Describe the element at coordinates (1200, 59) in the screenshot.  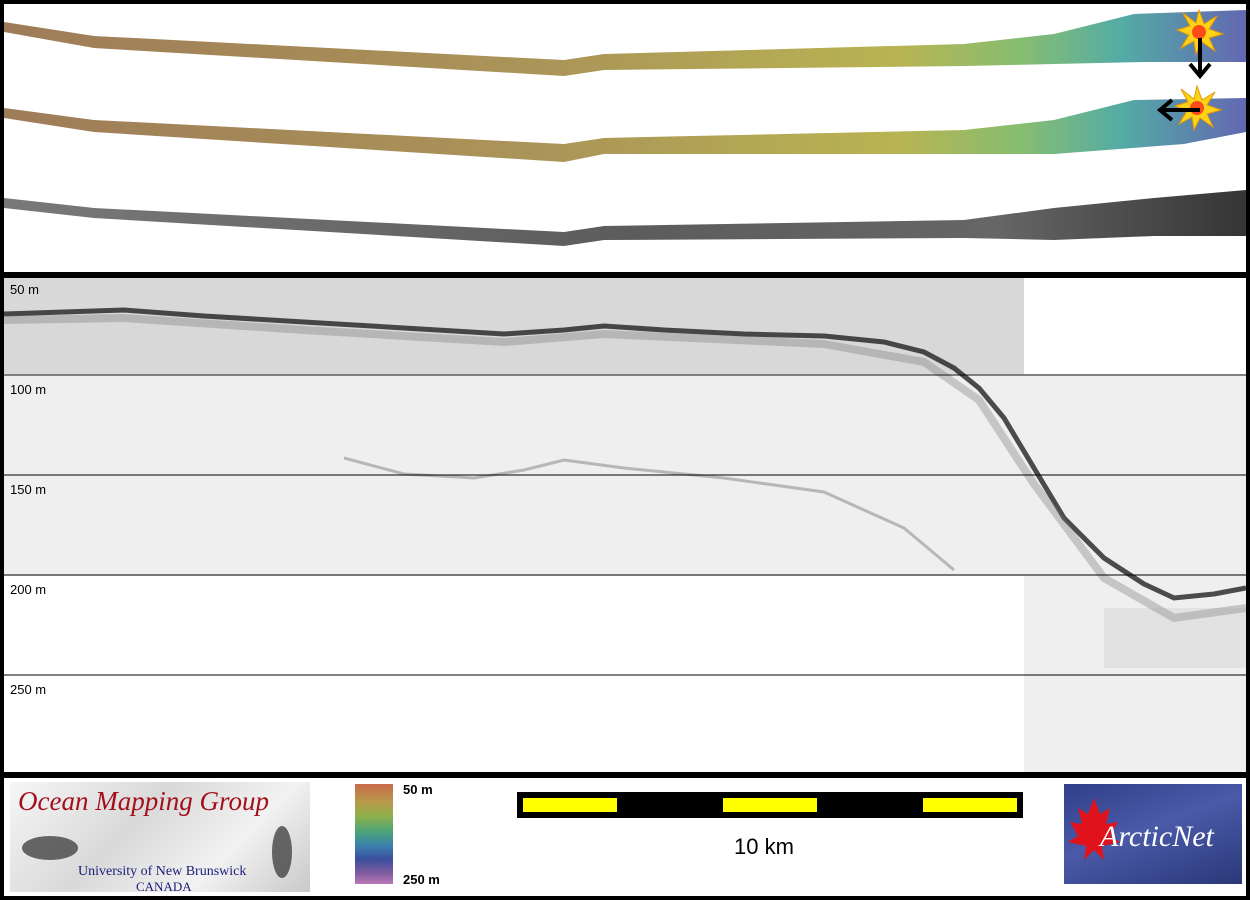
I see `arrow-down-icon` at that location.